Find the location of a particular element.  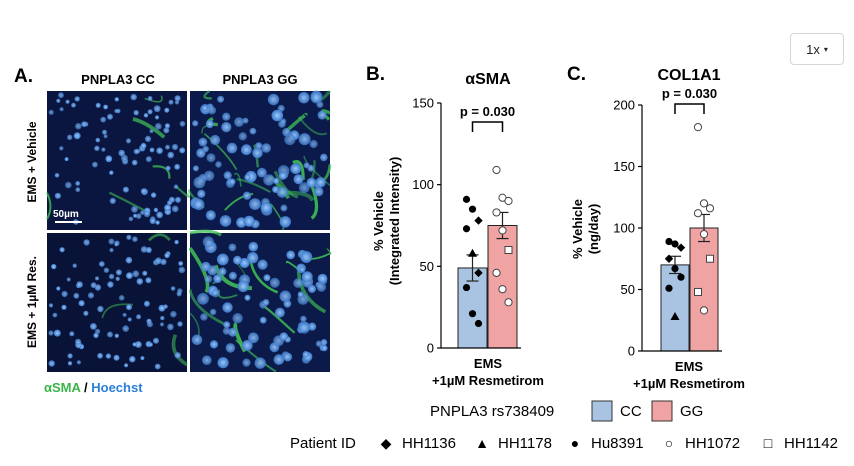

genotype-legend-gg-swatch is located at coordinates (662, 411).